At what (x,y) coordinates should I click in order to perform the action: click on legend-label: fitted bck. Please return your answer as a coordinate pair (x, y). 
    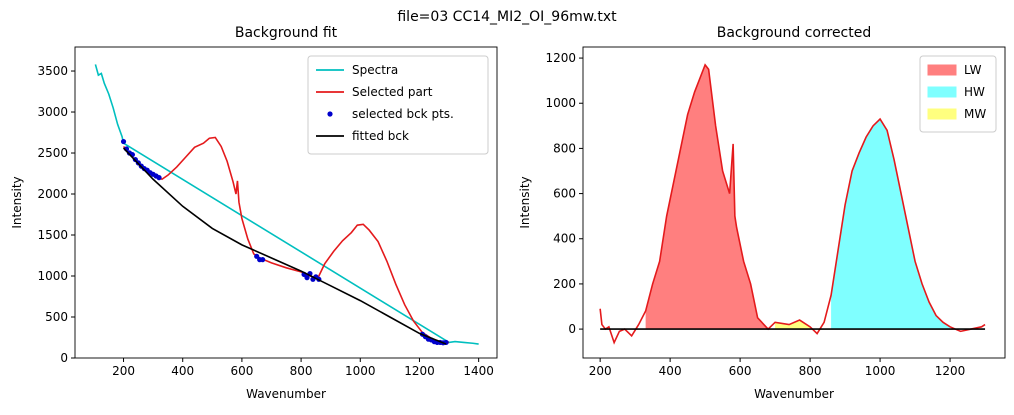
    Looking at the image, I should click on (380, 136).